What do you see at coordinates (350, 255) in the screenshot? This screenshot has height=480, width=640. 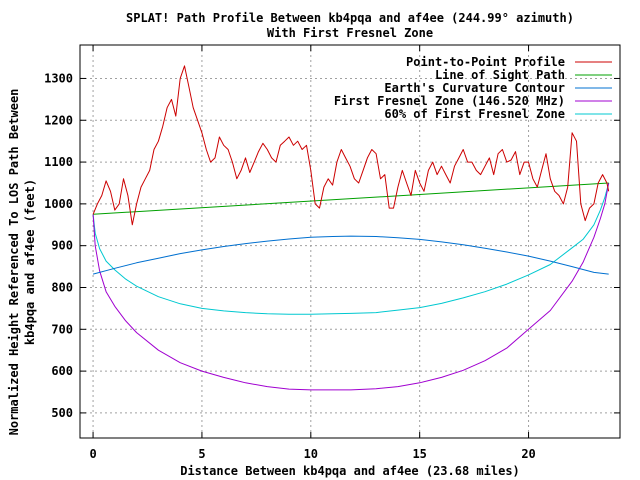 I see `series-line-earth-s-curvature-contour` at bounding box center [350, 255].